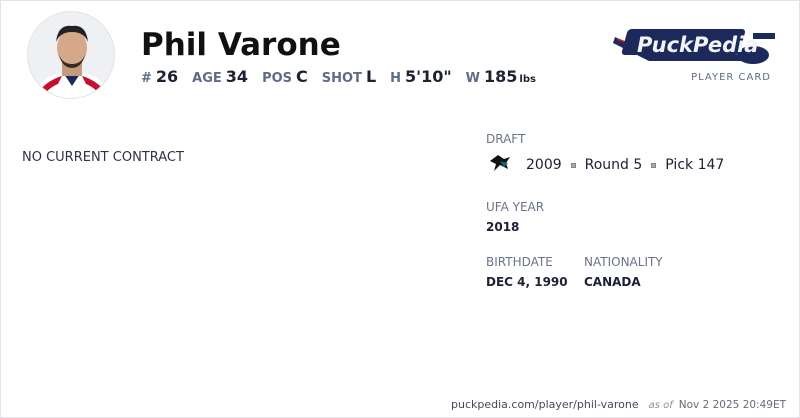 The width and height of the screenshot is (800, 418). What do you see at coordinates (473, 78) in the screenshot?
I see `weight-label: W` at bounding box center [473, 78].